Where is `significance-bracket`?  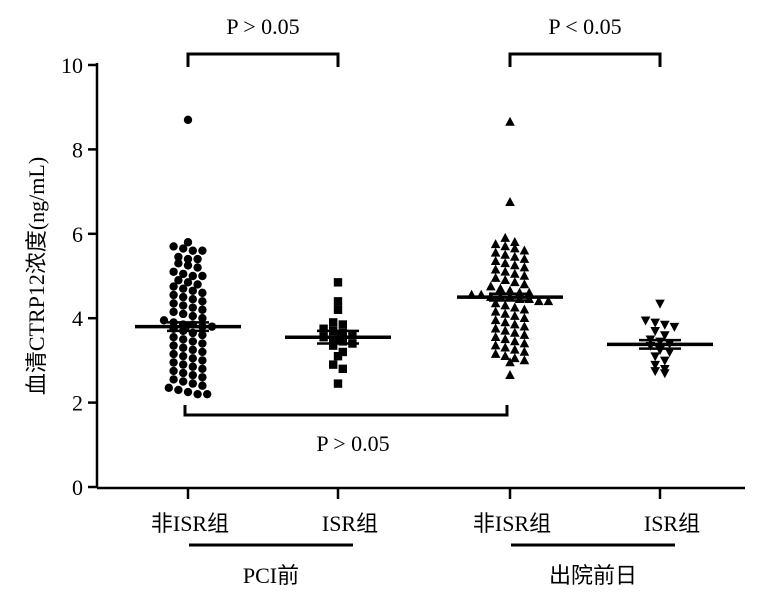
significance-bracket is located at coordinates (346, 411).